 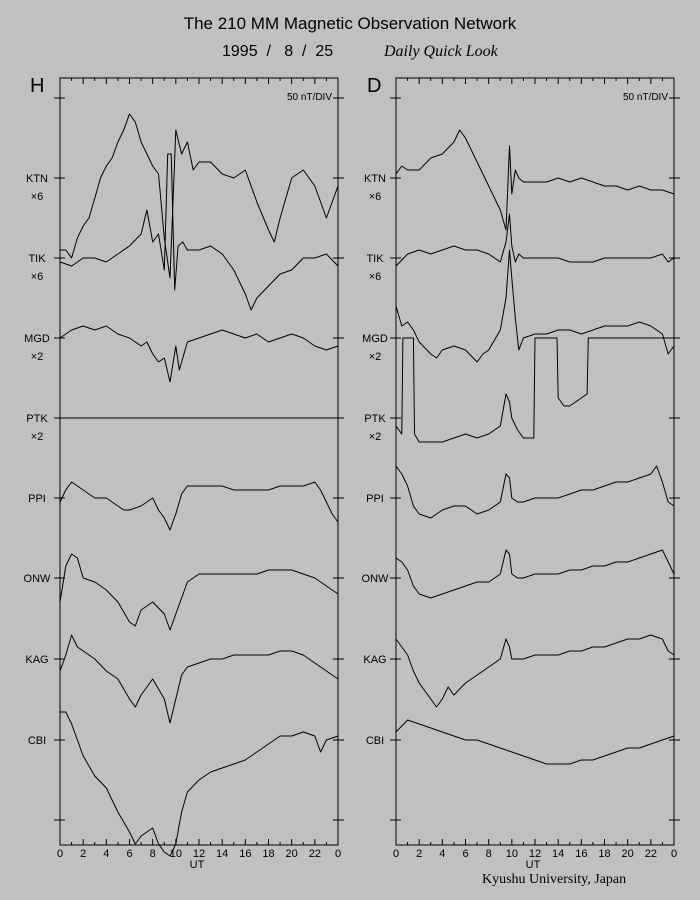 I want to click on page-title: The 210 MM Magnetic Observation Network, so click(x=350, y=23).